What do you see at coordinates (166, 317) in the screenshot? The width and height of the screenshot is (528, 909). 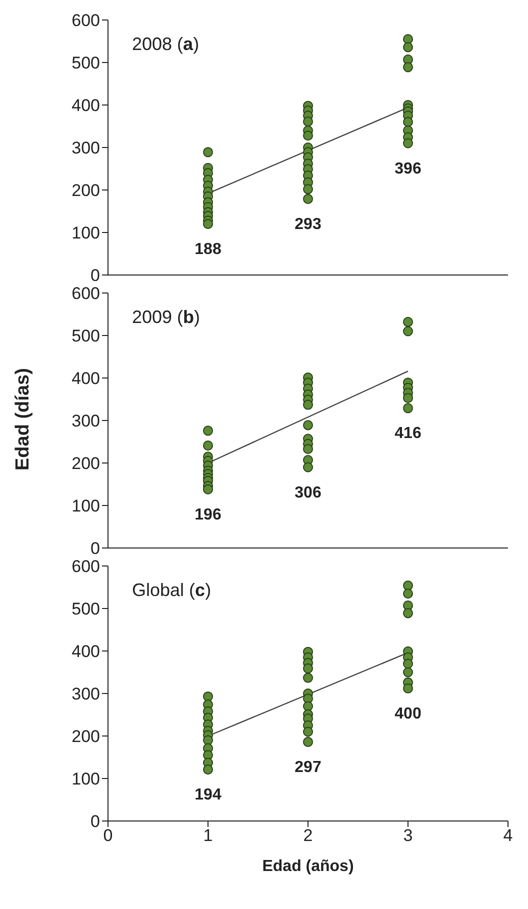 I see `text: 2009 (b)` at bounding box center [166, 317].